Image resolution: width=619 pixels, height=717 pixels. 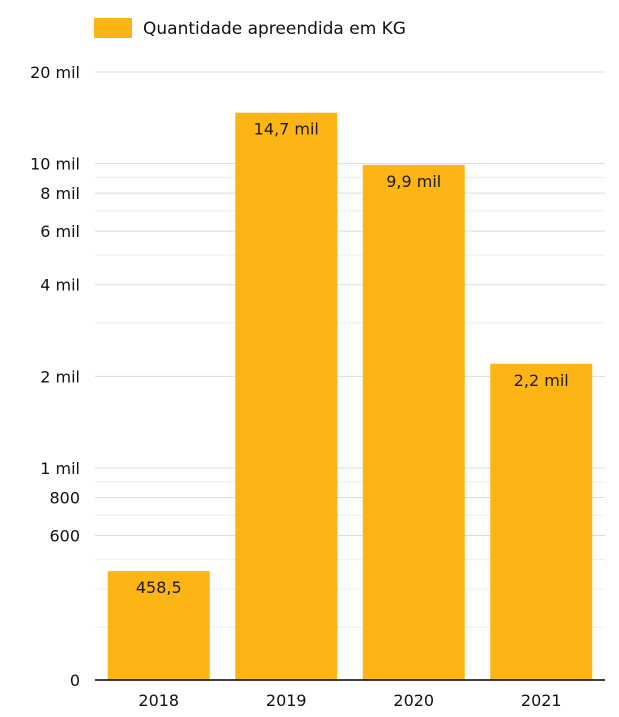 What do you see at coordinates (413, 700) in the screenshot?
I see `x-tick-label-2020: 2020` at bounding box center [413, 700].